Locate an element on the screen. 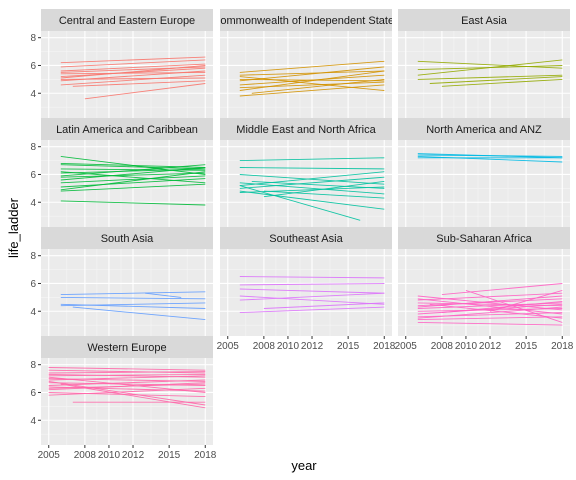  facet-strip-label: Sub-Saharan Africa is located at coordinates (484, 239).